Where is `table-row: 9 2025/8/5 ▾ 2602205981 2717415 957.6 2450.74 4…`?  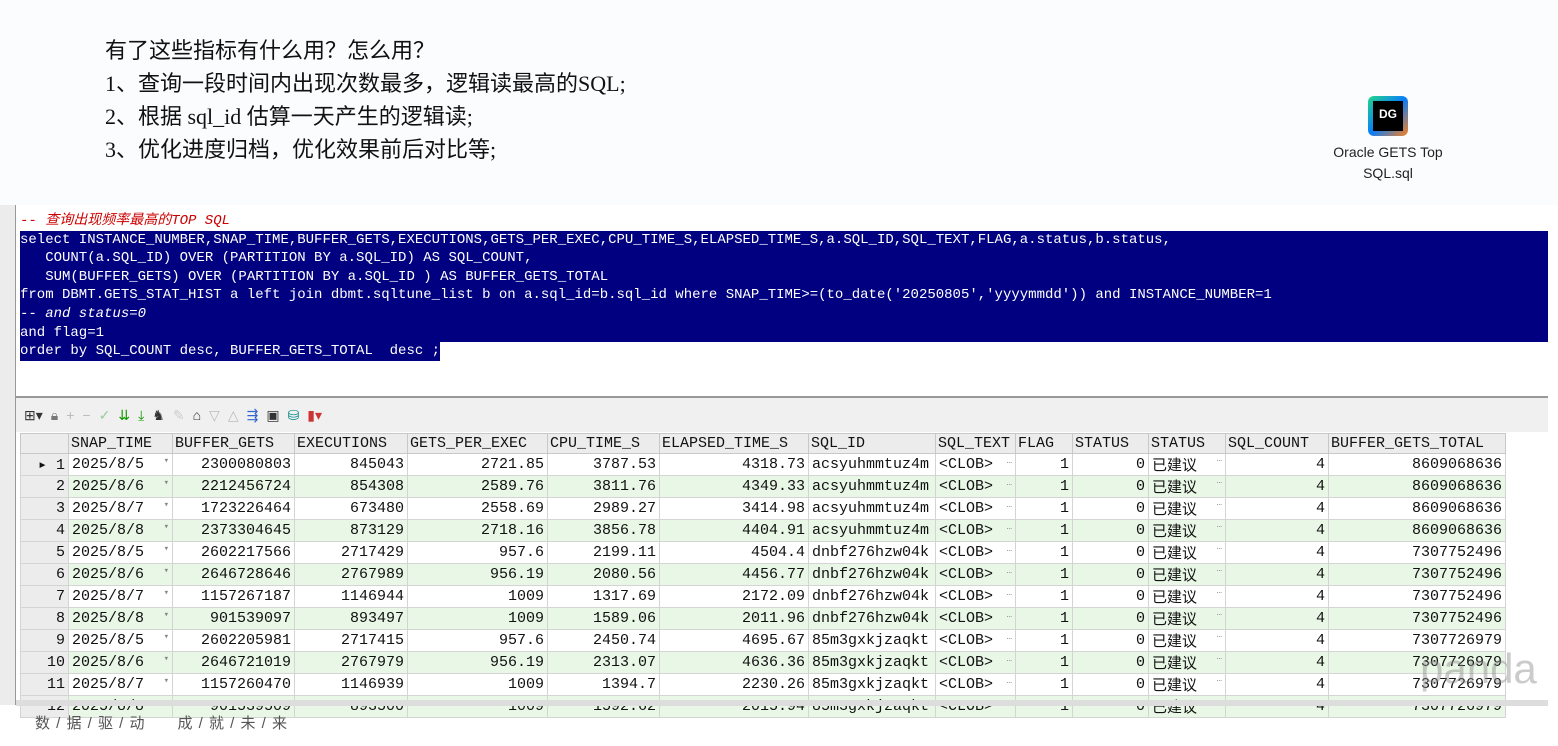 table-row: 9 2025/8/5 ▾ 2602205981 2717415 957.6 2450.74 4… is located at coordinates (763, 640).